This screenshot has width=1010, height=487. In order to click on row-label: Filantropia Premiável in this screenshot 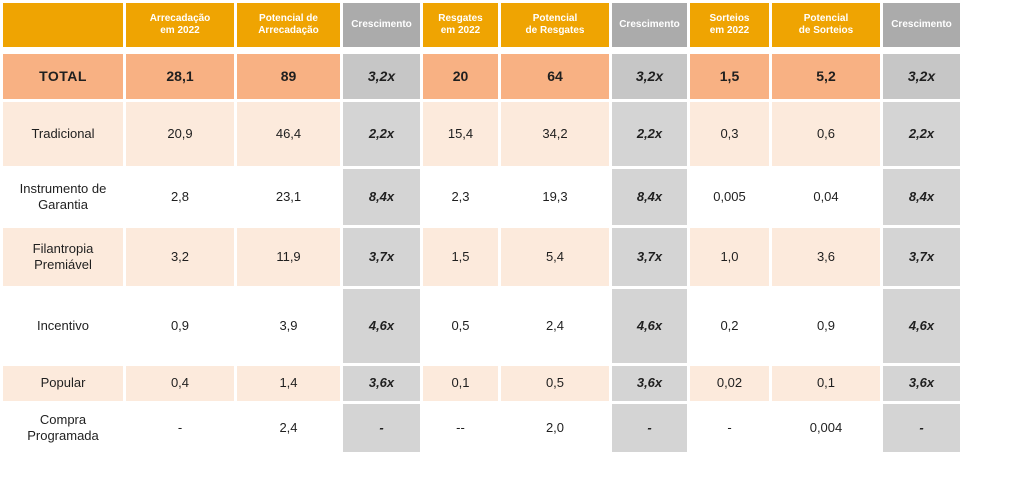, I will do `click(63, 257)`.